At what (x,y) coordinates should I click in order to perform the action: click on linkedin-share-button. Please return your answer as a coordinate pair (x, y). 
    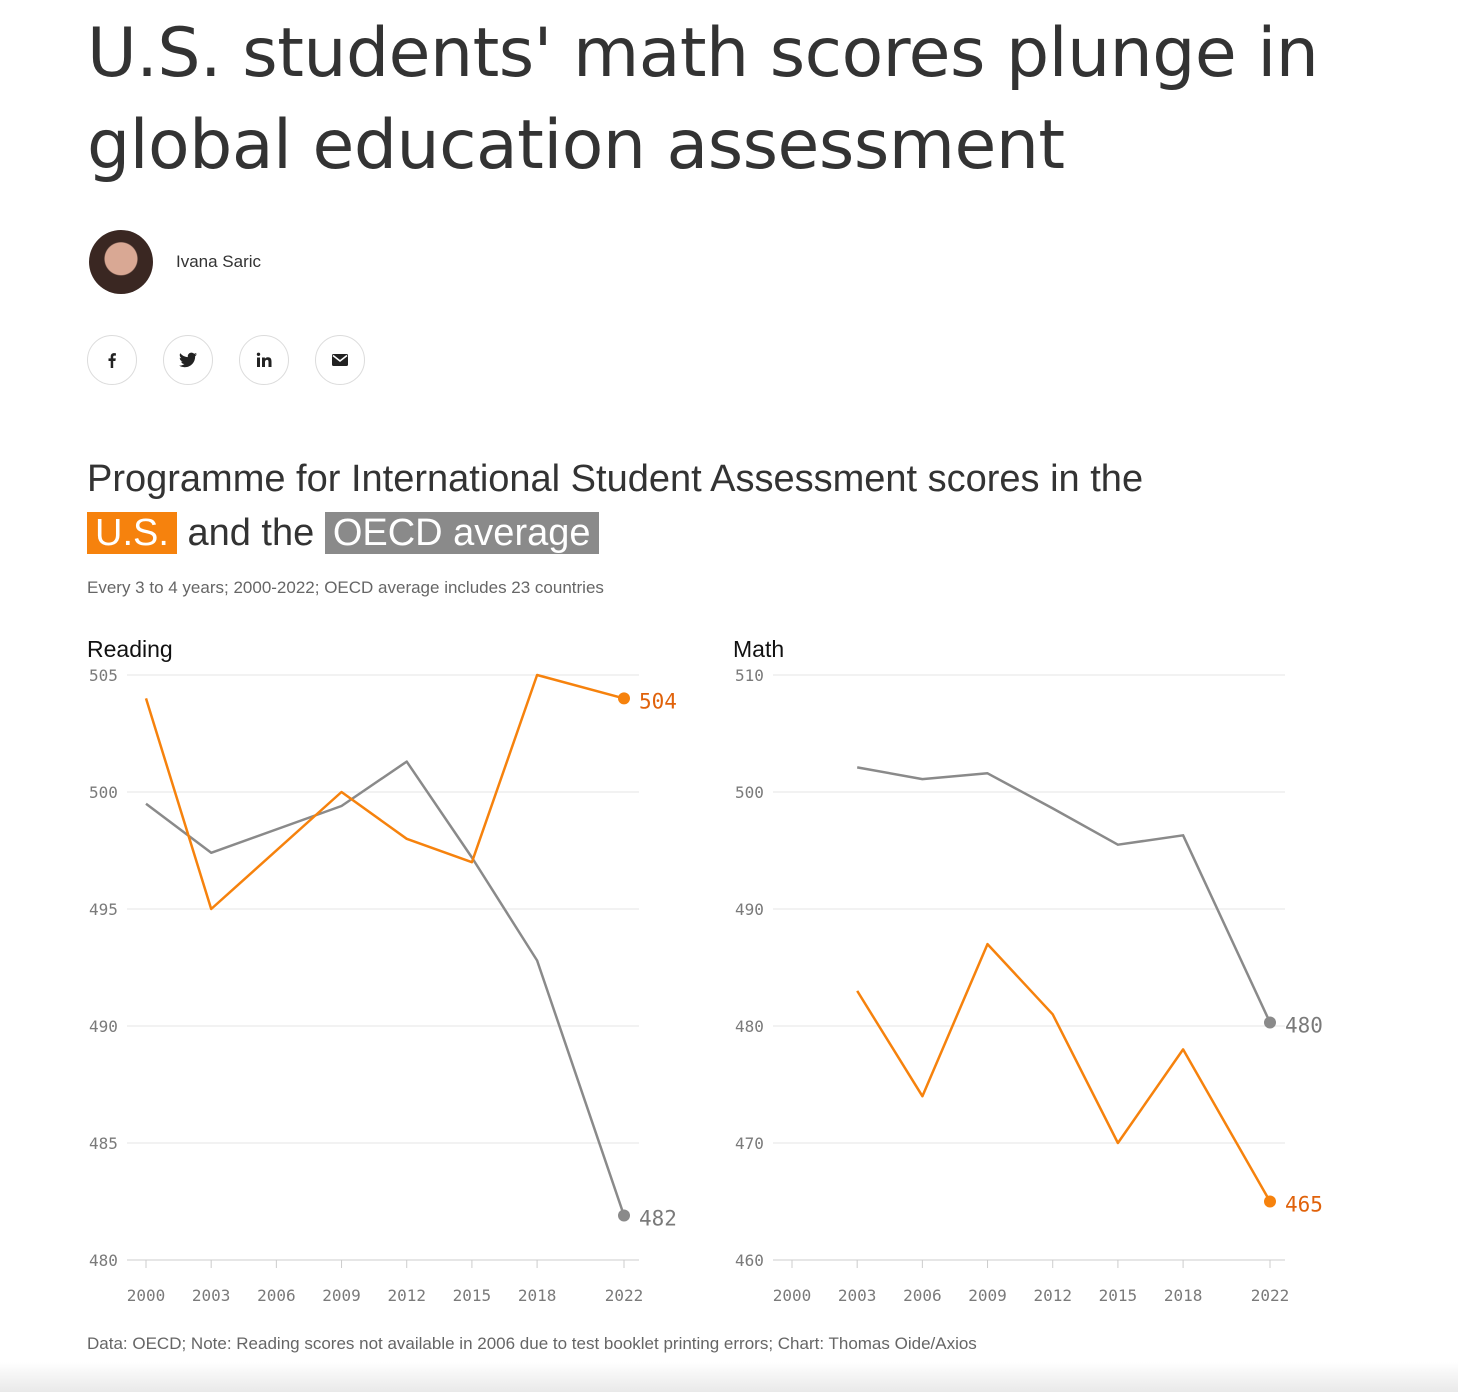
    Looking at the image, I should click on (264, 360).